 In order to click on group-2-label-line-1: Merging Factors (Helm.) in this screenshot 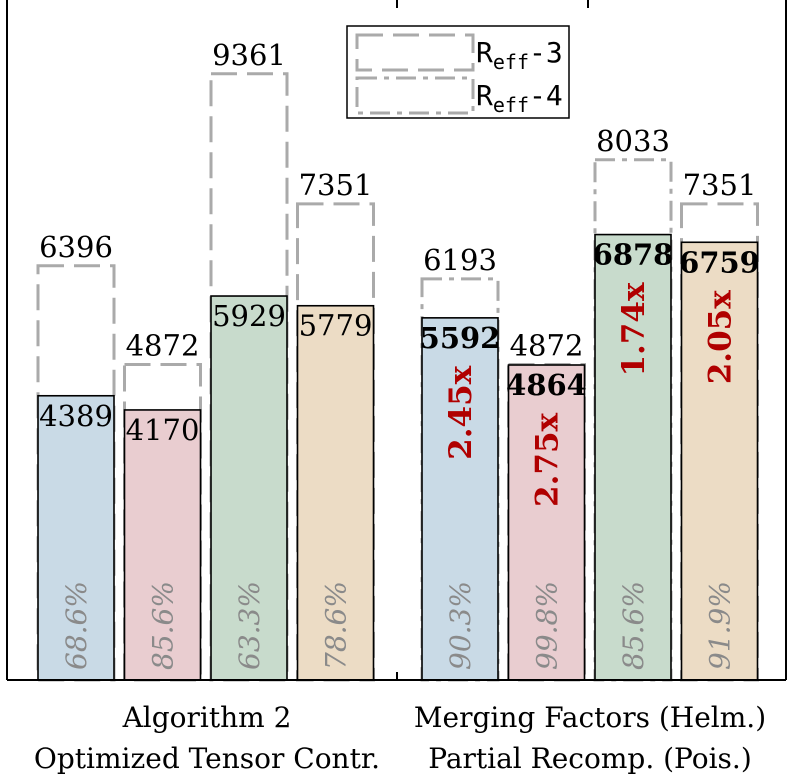, I will do `click(590, 717)`.